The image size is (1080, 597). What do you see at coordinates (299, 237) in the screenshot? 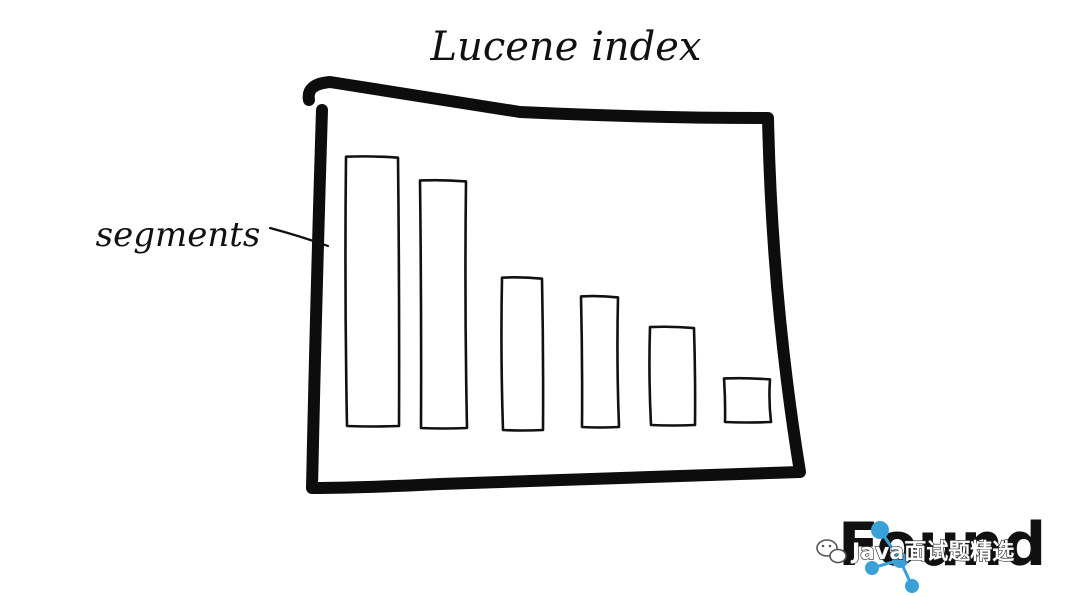
I see `segments-callout-line` at bounding box center [299, 237].